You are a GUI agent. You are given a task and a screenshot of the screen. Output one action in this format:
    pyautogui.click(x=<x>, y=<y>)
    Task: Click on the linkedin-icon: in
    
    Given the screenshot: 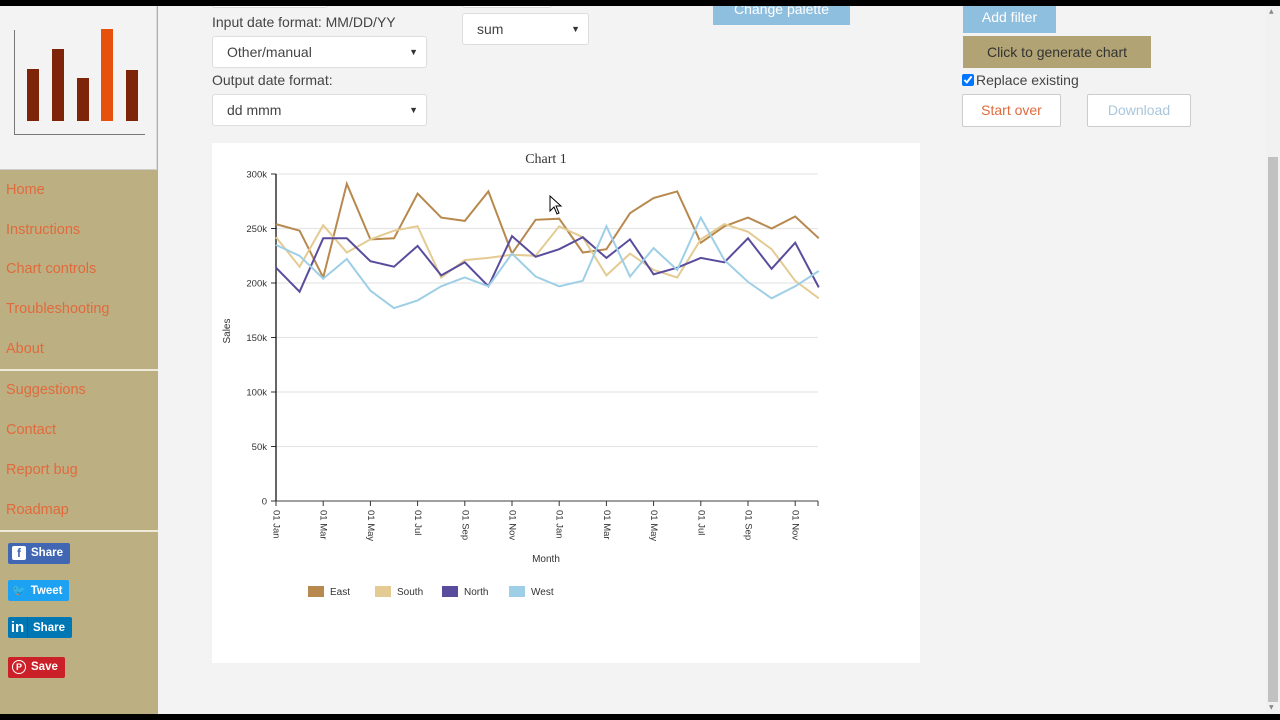 What is the action you would take?
    pyautogui.click(x=18, y=627)
    